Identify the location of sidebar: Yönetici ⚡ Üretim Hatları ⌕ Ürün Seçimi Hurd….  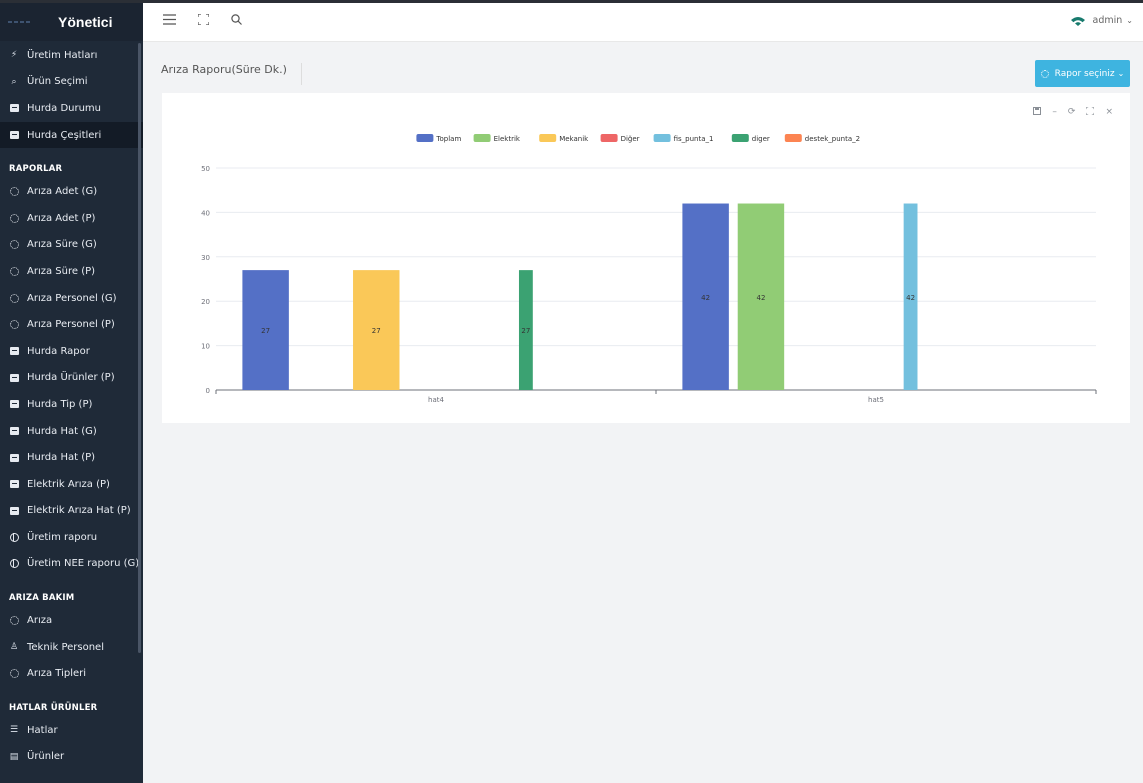
(71, 393).